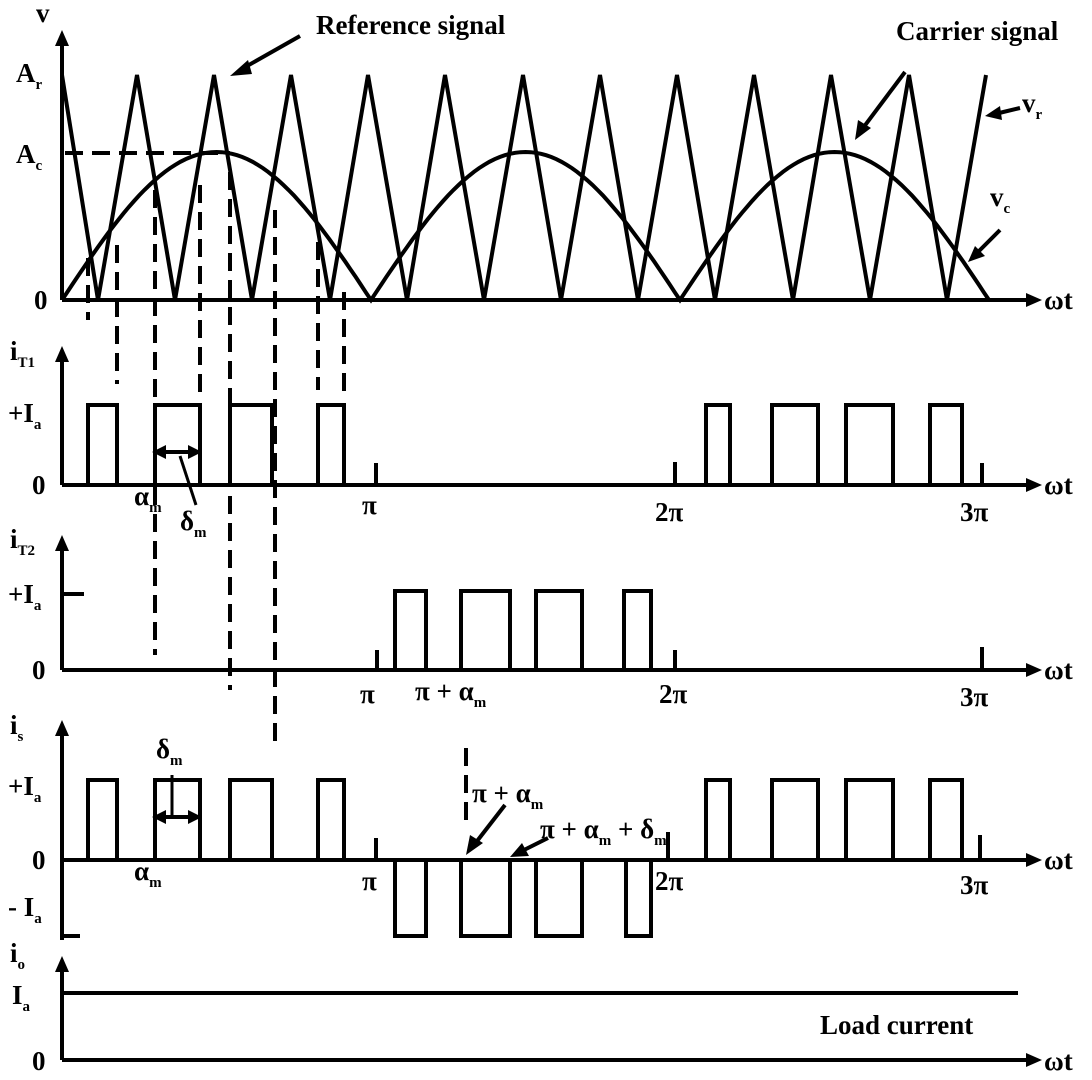 This screenshot has height=1080, width=1092. I want to click on iT1-axis-x-arrow, so click(1034, 485).